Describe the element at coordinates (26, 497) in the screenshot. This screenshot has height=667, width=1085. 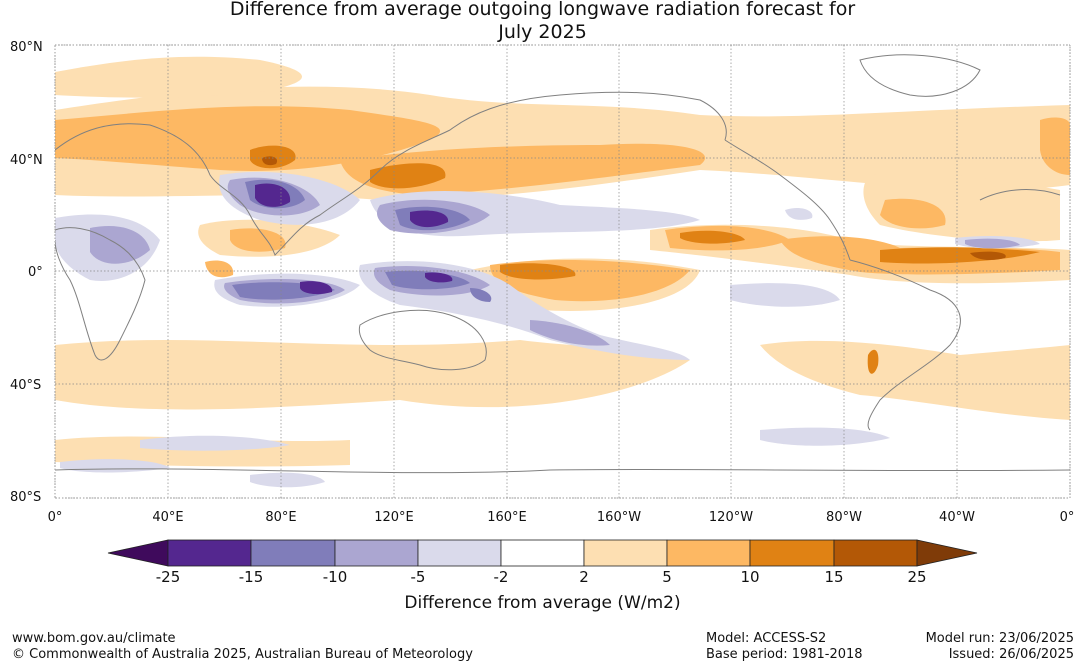
I see `lat-label: 80°S` at that location.